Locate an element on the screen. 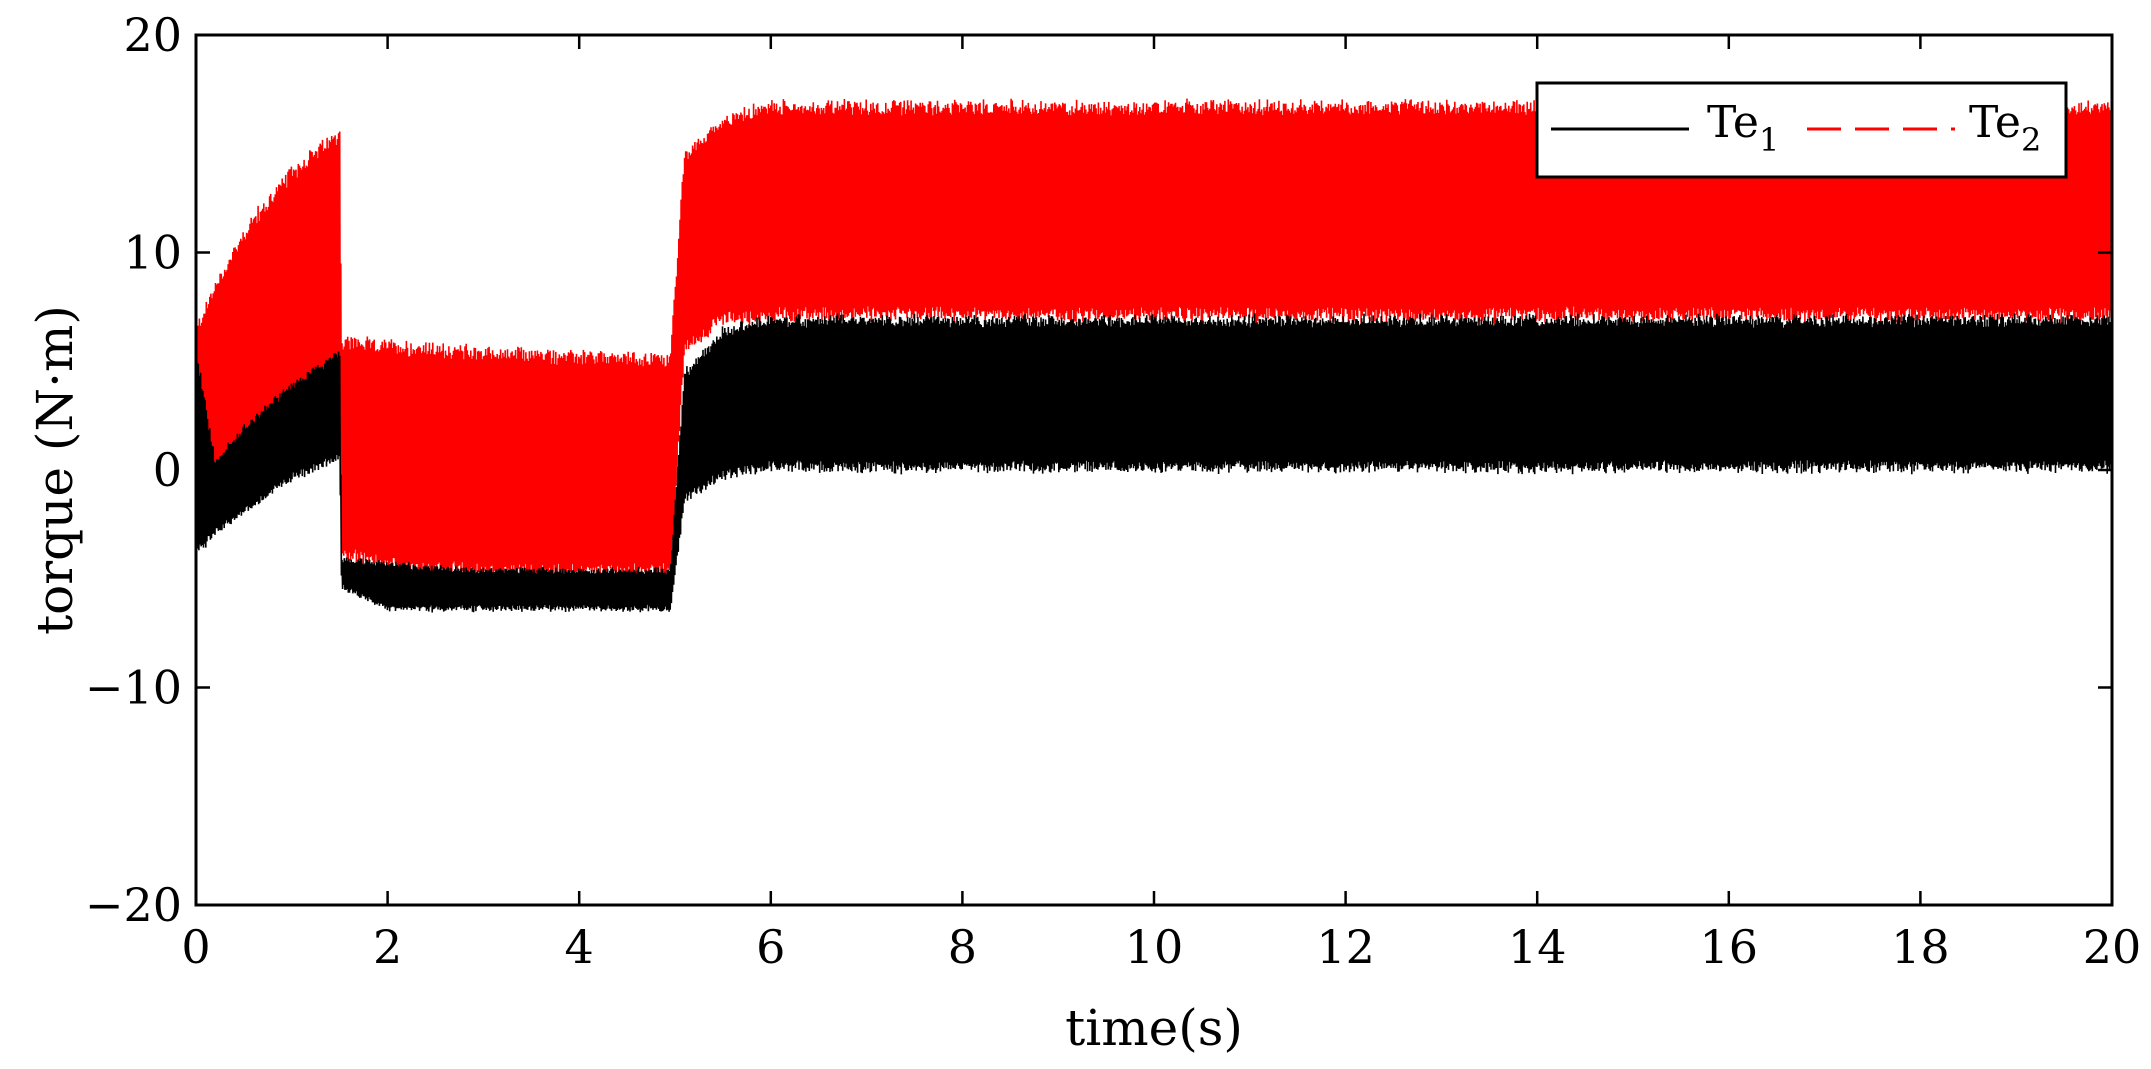  legend-label-te1: Te1 is located at coordinates (1743, 128).